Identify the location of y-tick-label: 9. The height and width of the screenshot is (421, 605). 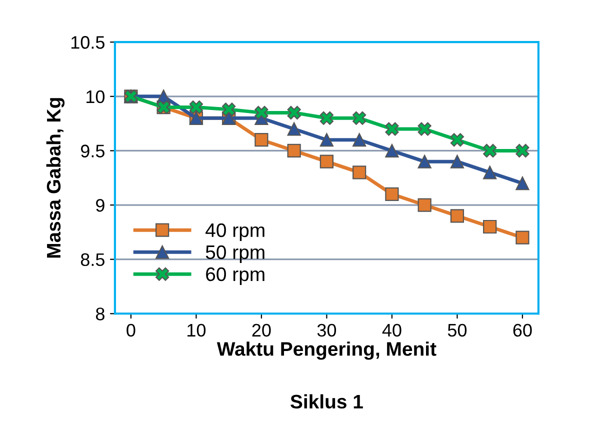
(100, 205).